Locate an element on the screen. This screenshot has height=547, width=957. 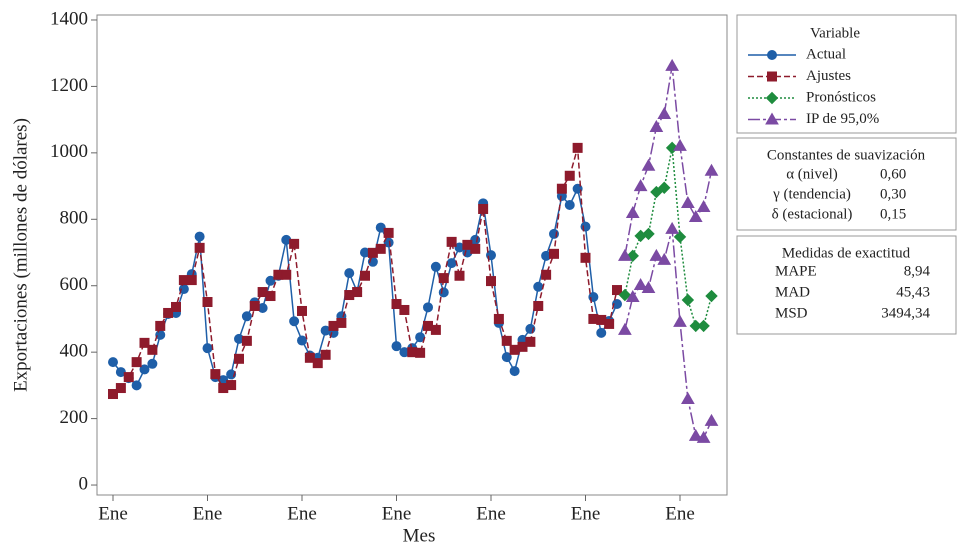
y-tick-label: 1000 is located at coordinates (69, 151).